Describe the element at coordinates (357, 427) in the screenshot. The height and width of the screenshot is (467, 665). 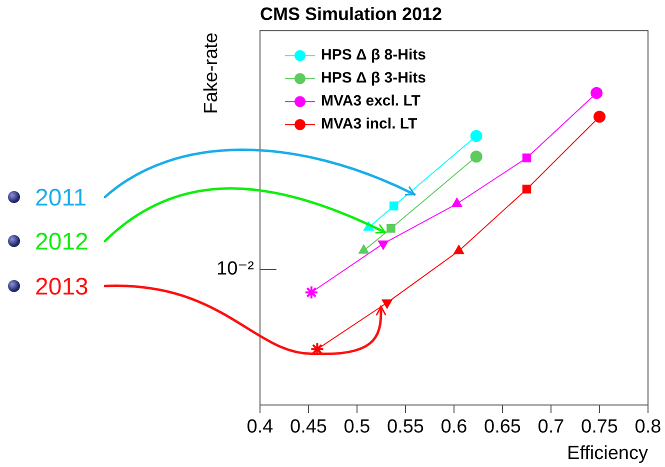
I see `x-tick-label: 0.5` at that location.